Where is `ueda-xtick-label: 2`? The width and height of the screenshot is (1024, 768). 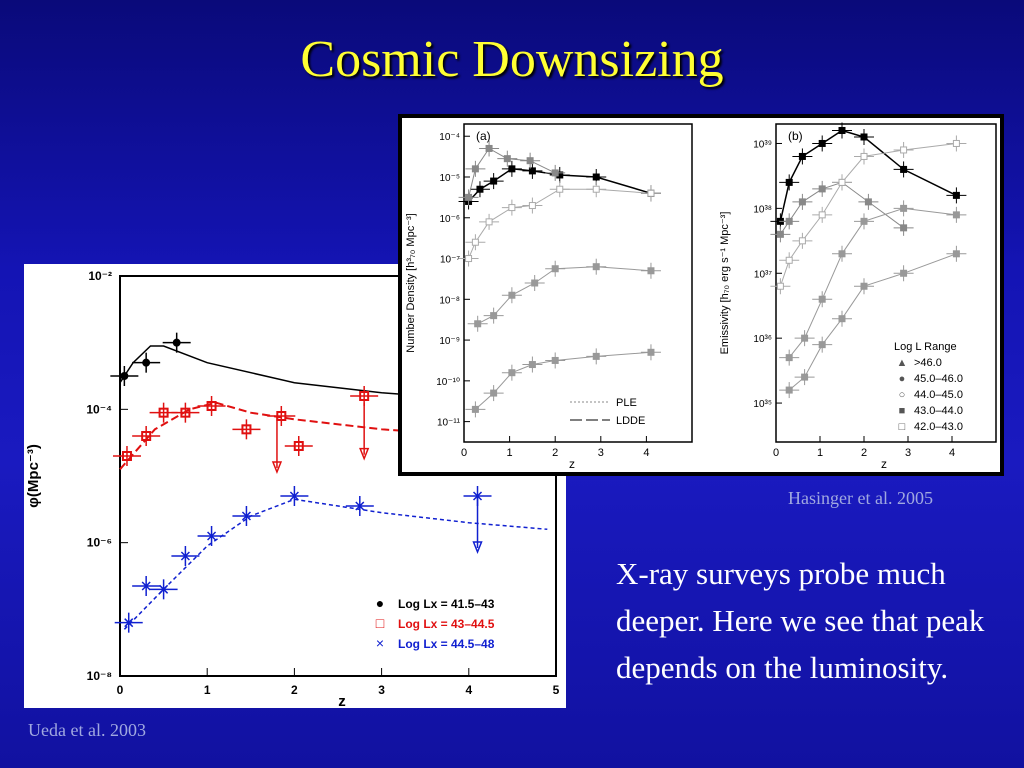 ueda-xtick-label: 2 is located at coordinates (294, 690).